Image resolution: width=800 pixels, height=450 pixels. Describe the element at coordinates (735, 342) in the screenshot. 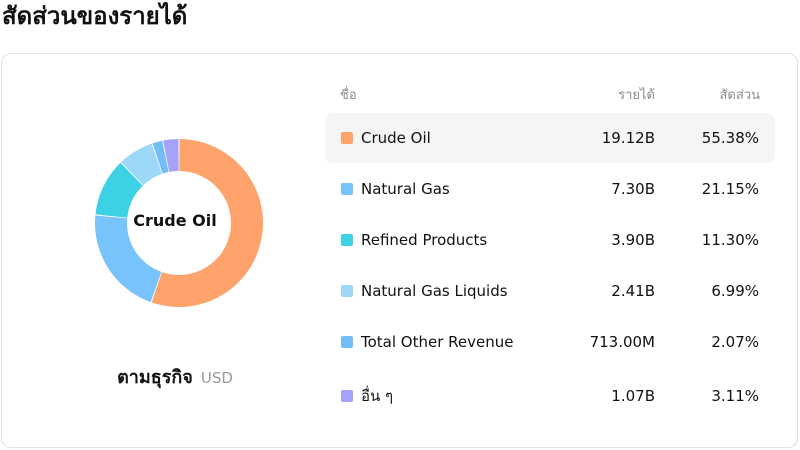

I see `row-share: 2.07%` at that location.